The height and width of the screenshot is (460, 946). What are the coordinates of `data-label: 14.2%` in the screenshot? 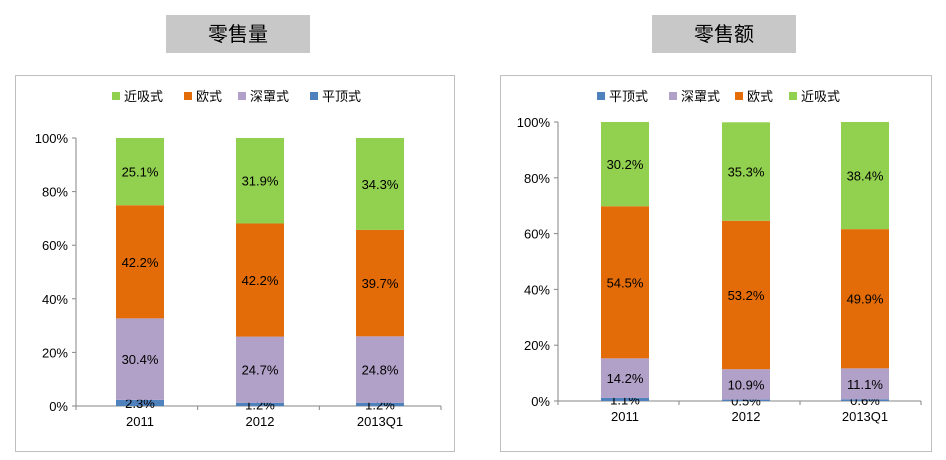 It's located at (625, 378).